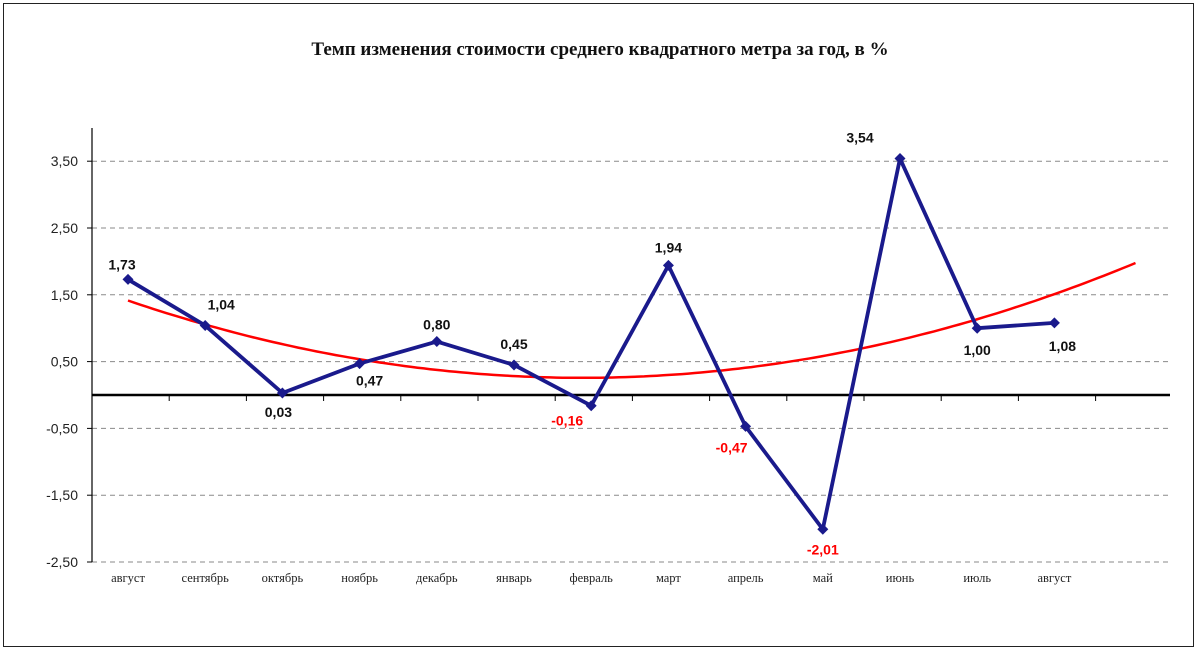  What do you see at coordinates (369, 381) in the screenshot?
I see `data-label: 0,47` at bounding box center [369, 381].